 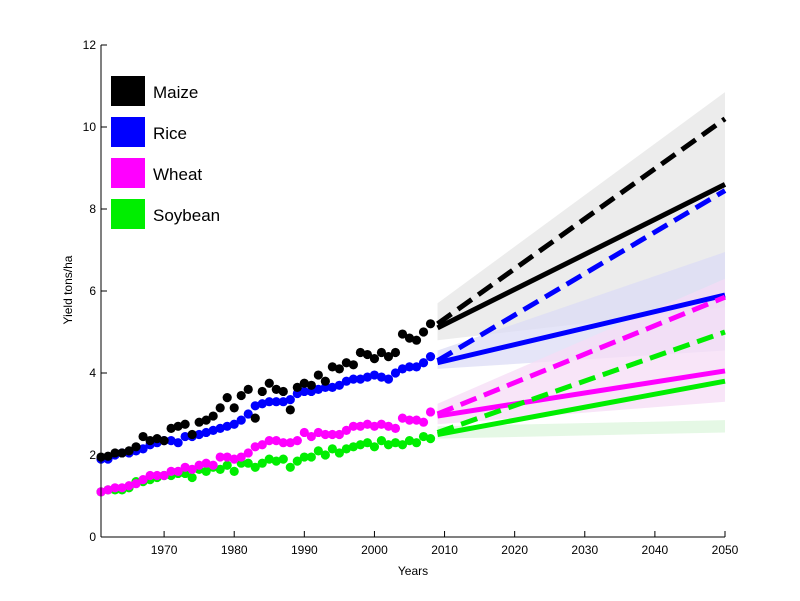 What do you see at coordinates (92, 209) in the screenshot?
I see `y-tick-label: 8` at bounding box center [92, 209].